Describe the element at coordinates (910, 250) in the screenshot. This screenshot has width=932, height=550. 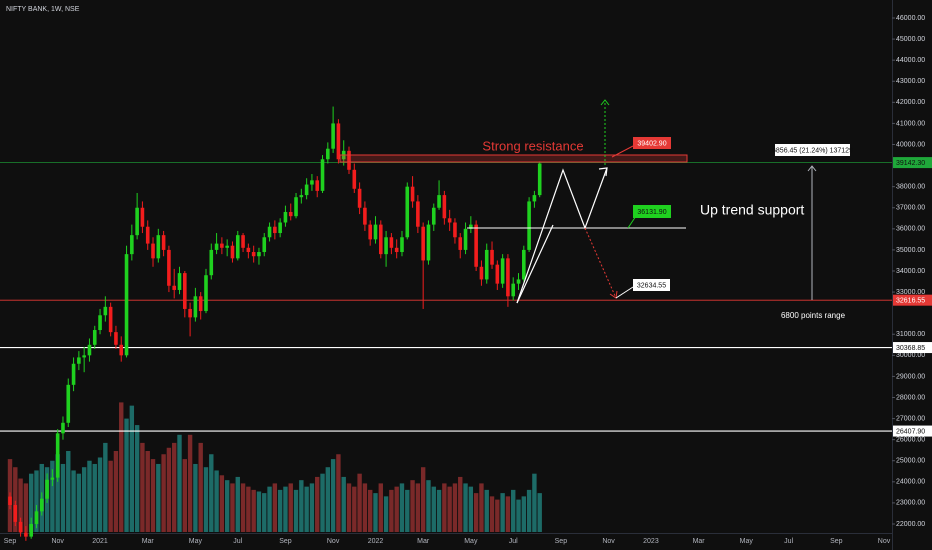
I see `y-tick-label: 35000.00` at that location.